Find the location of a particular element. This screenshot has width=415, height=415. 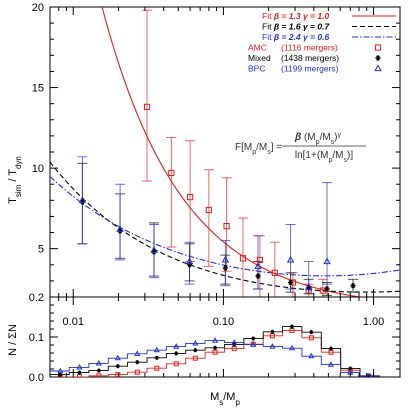

svg-text: ln[1+(Mp/Ms)] is located at coordinates (324, 157).